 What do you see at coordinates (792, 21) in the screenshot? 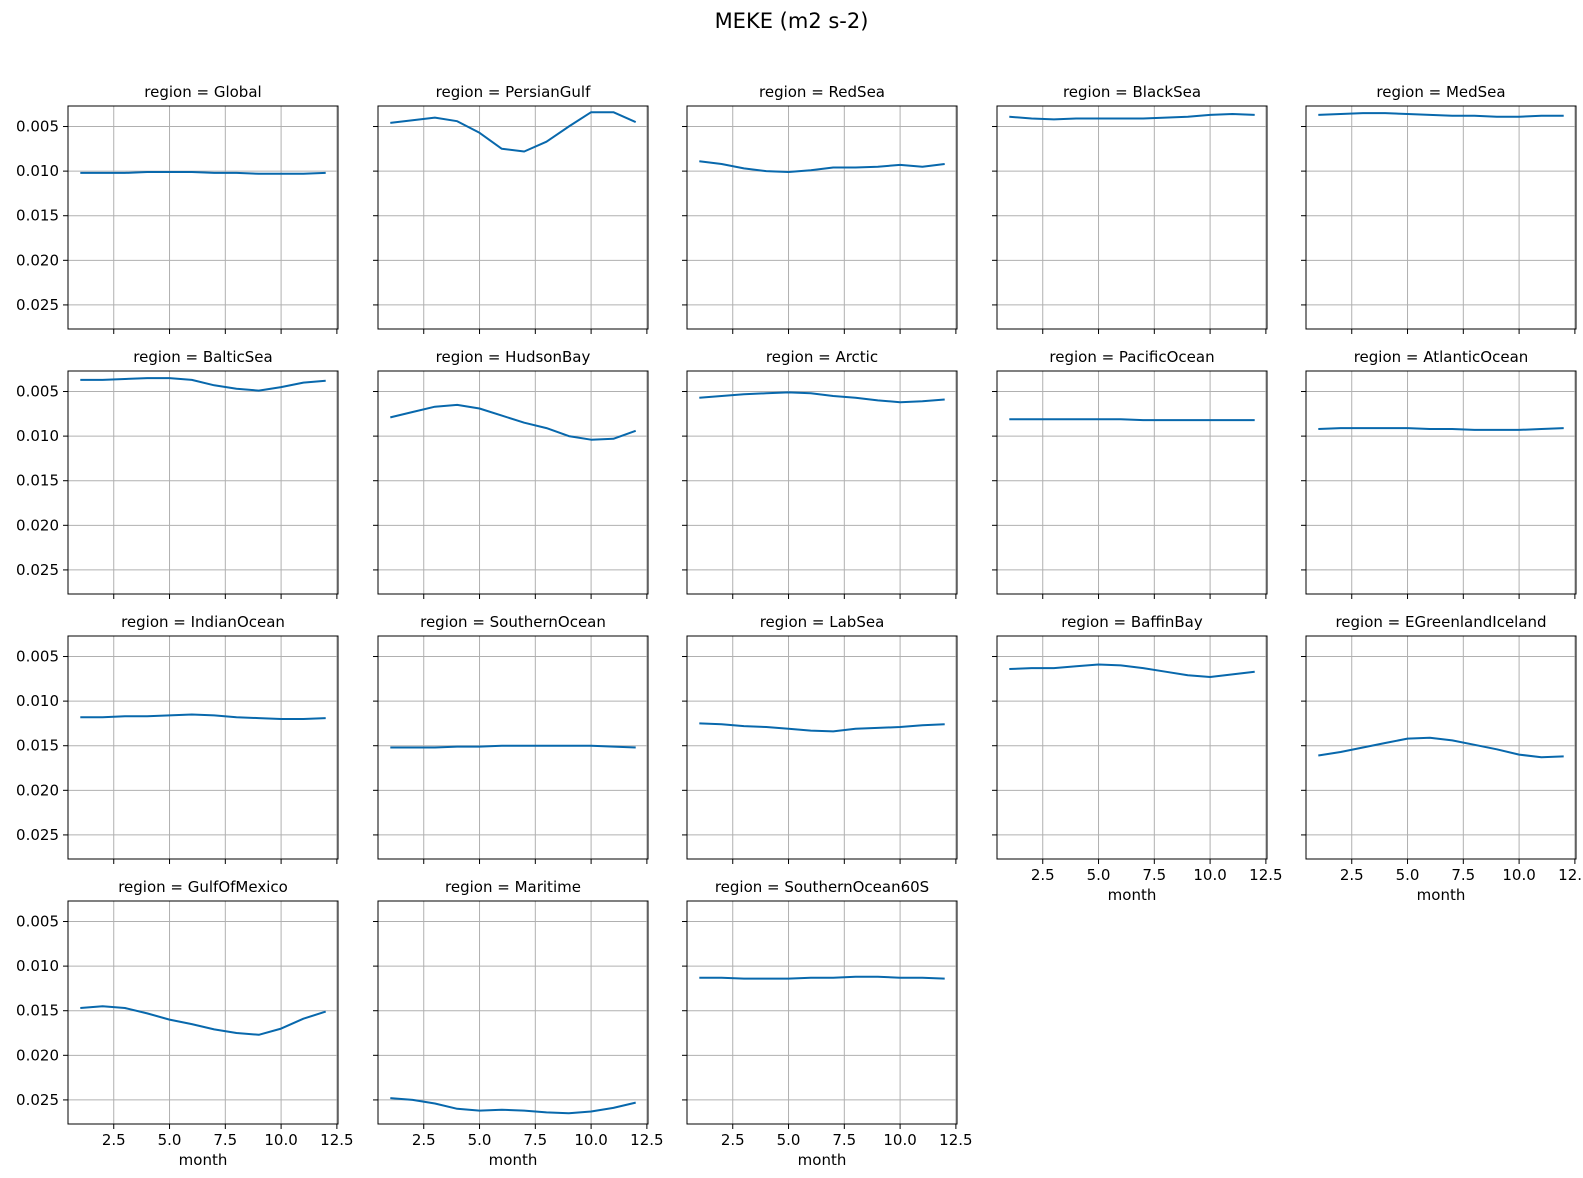
I see `figure-title: MEKE (m2 s-2)` at bounding box center [792, 21].